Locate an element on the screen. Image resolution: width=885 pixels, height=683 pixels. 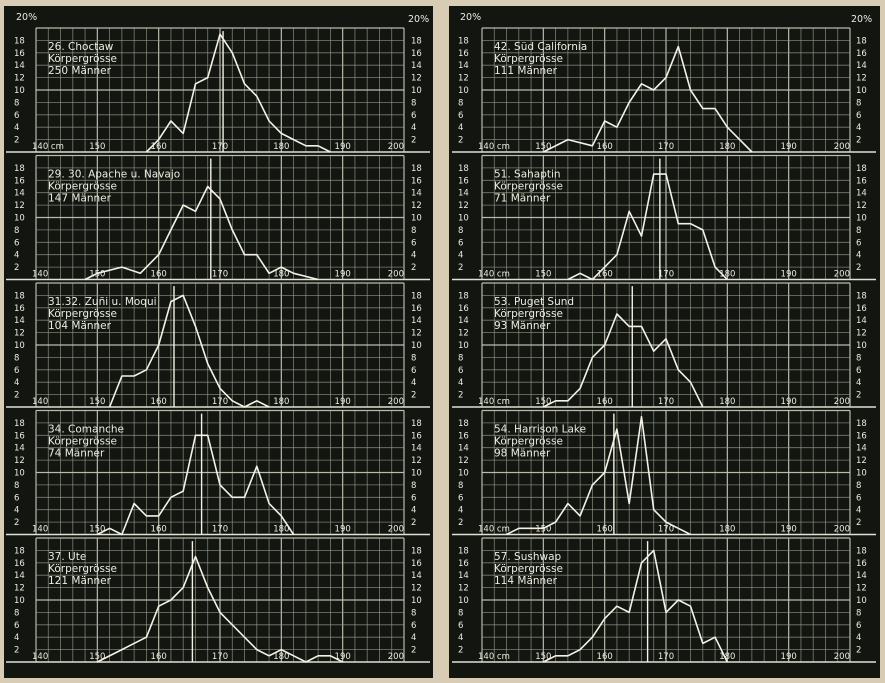
x-tick-label: 140 is located at coordinates (40, 657).